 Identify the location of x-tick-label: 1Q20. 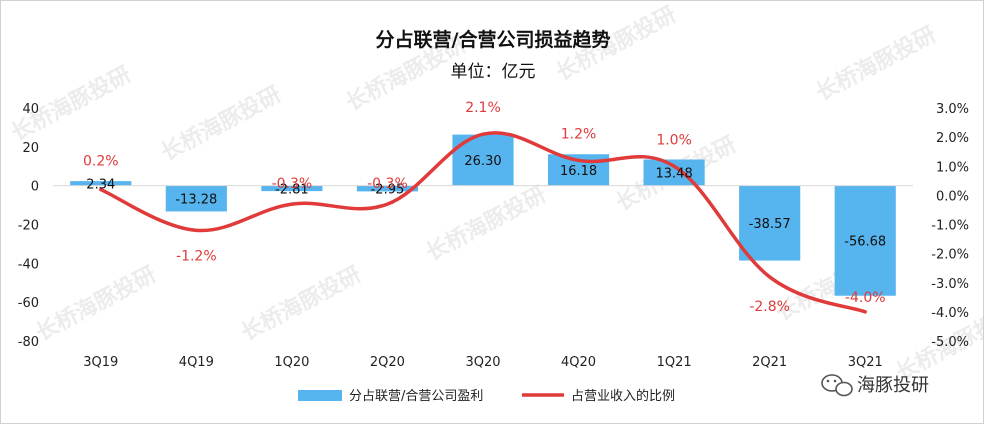
(291, 362).